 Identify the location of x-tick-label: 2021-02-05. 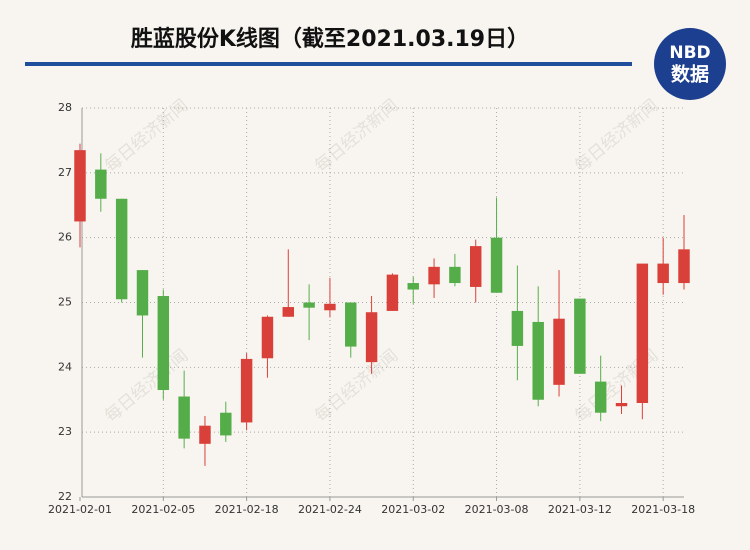
(163, 509).